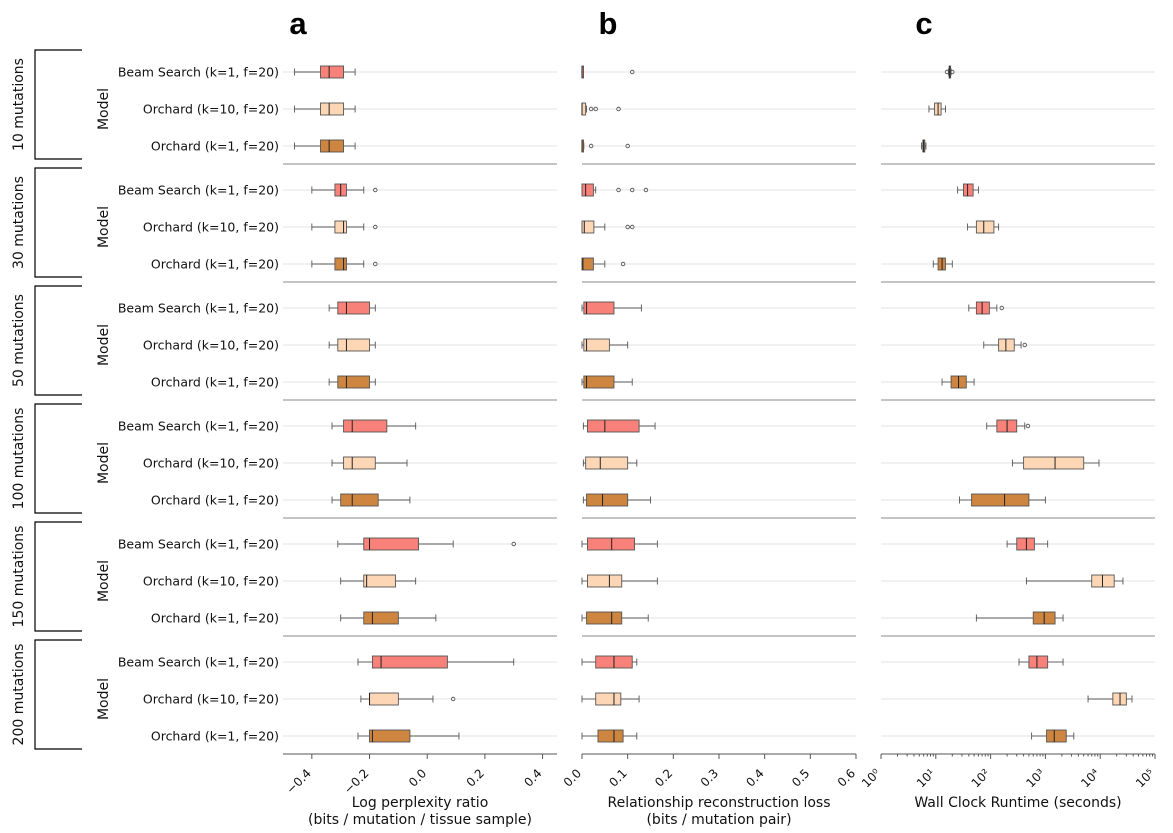  I want to click on x-tick-label: 10¹, so click(926, 778).